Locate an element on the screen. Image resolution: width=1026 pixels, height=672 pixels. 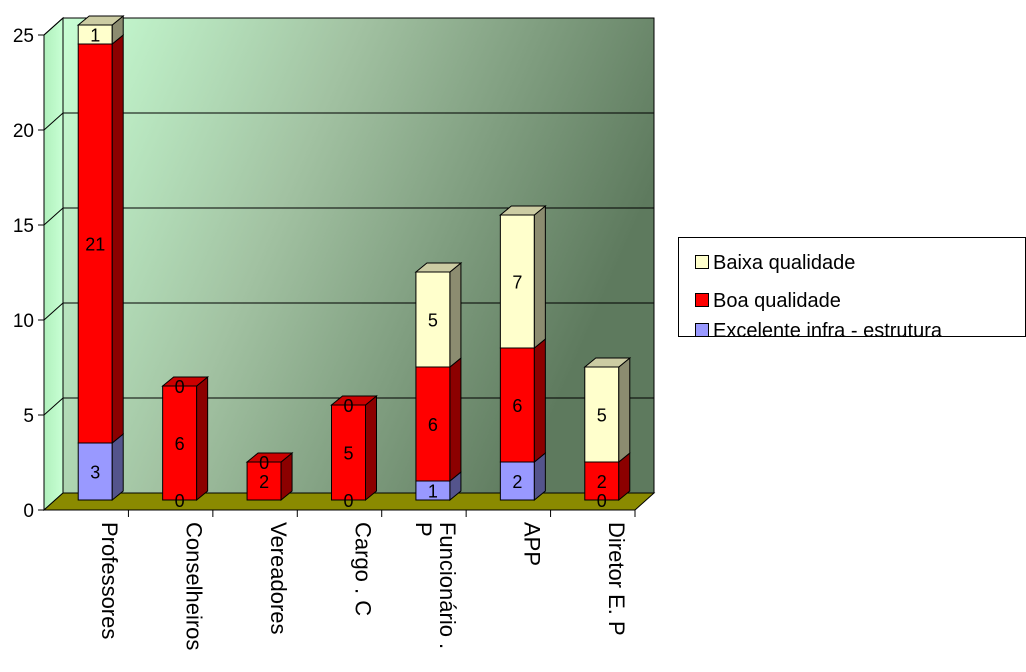
side-wall is located at coordinates (53, 264).